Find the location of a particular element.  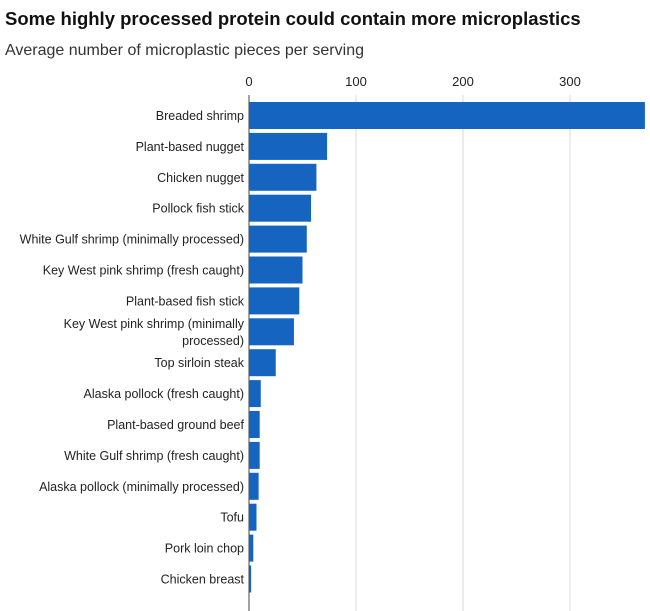

category-label: Breaded shrimp is located at coordinates (200, 116).